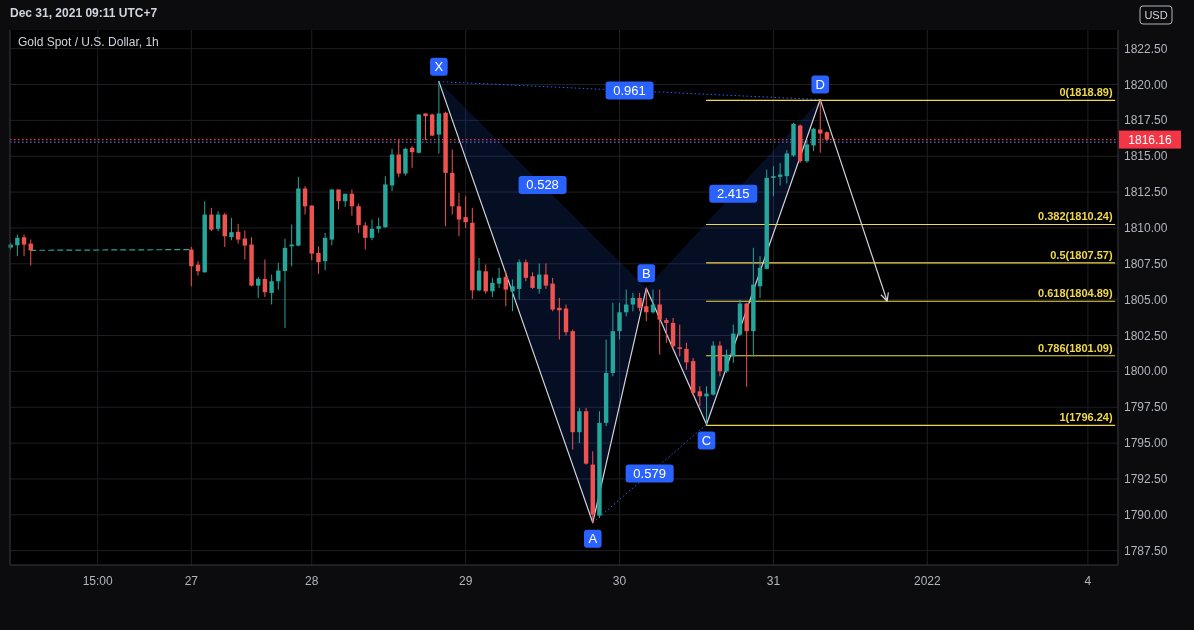 Image resolution: width=1194 pixels, height=630 pixels. I want to click on y-tick-label: 1815.00, so click(1146, 156).